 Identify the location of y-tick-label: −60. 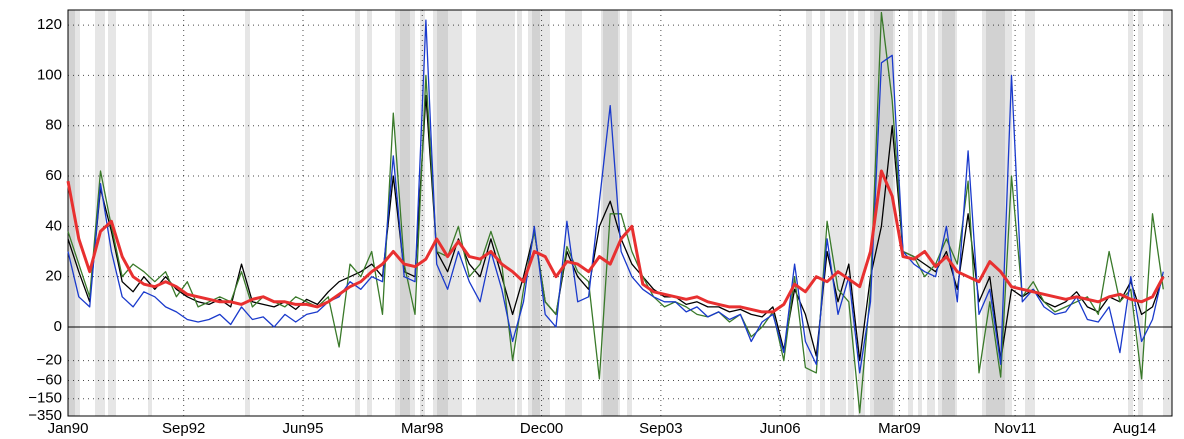
(49, 380).